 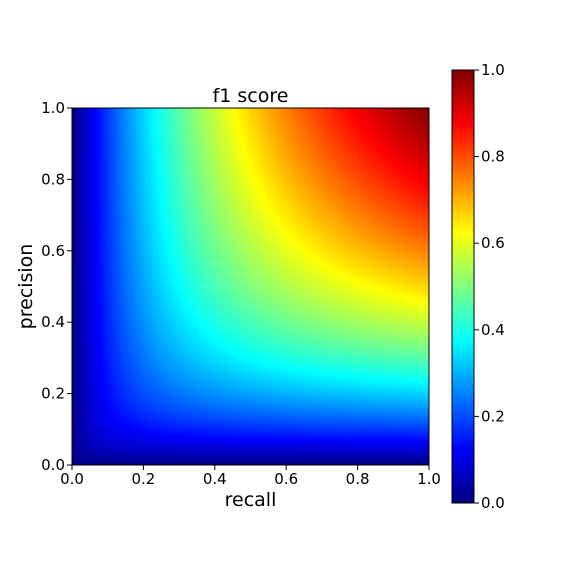 I want to click on colorbar-tick-label: 0.6, so click(x=493, y=243).